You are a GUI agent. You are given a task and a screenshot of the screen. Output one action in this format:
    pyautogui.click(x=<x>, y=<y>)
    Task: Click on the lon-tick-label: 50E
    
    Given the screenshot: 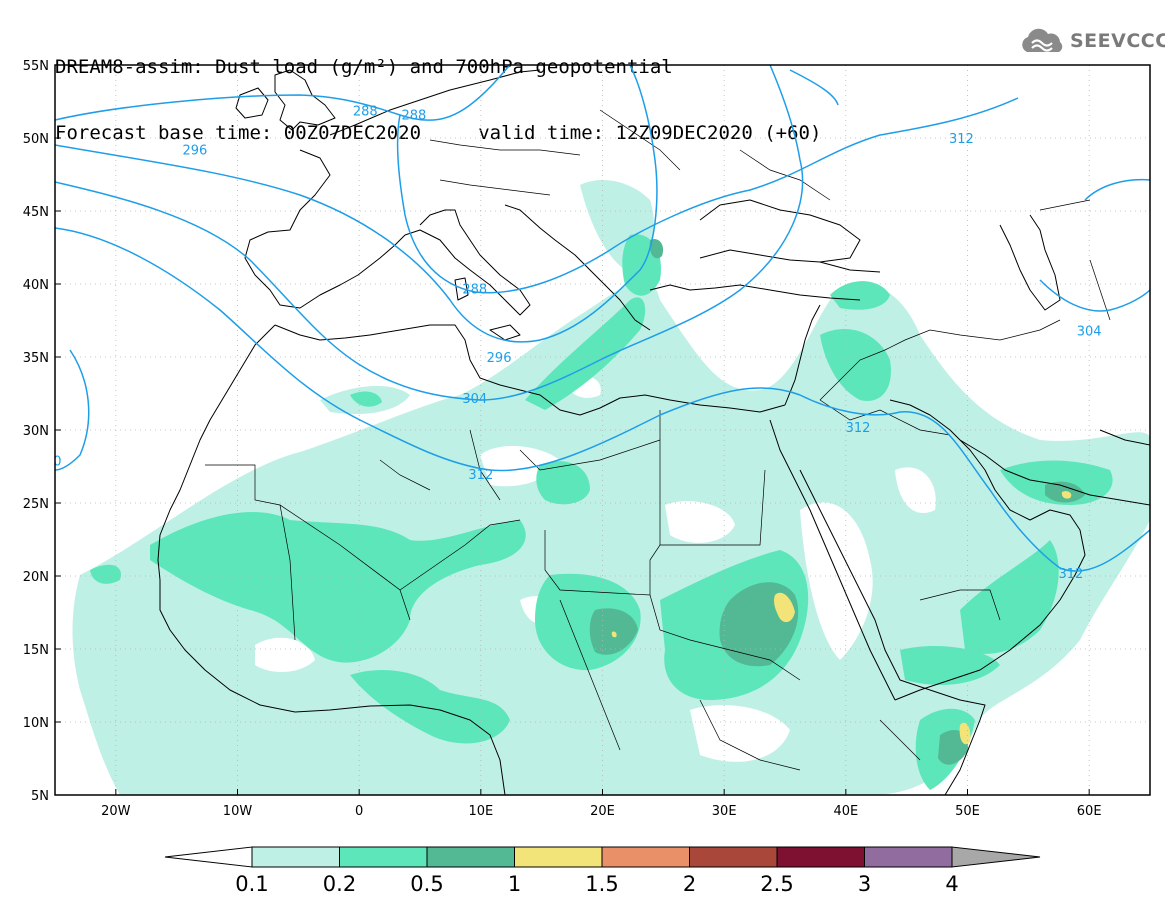 What is the action you would take?
    pyautogui.click(x=967, y=811)
    